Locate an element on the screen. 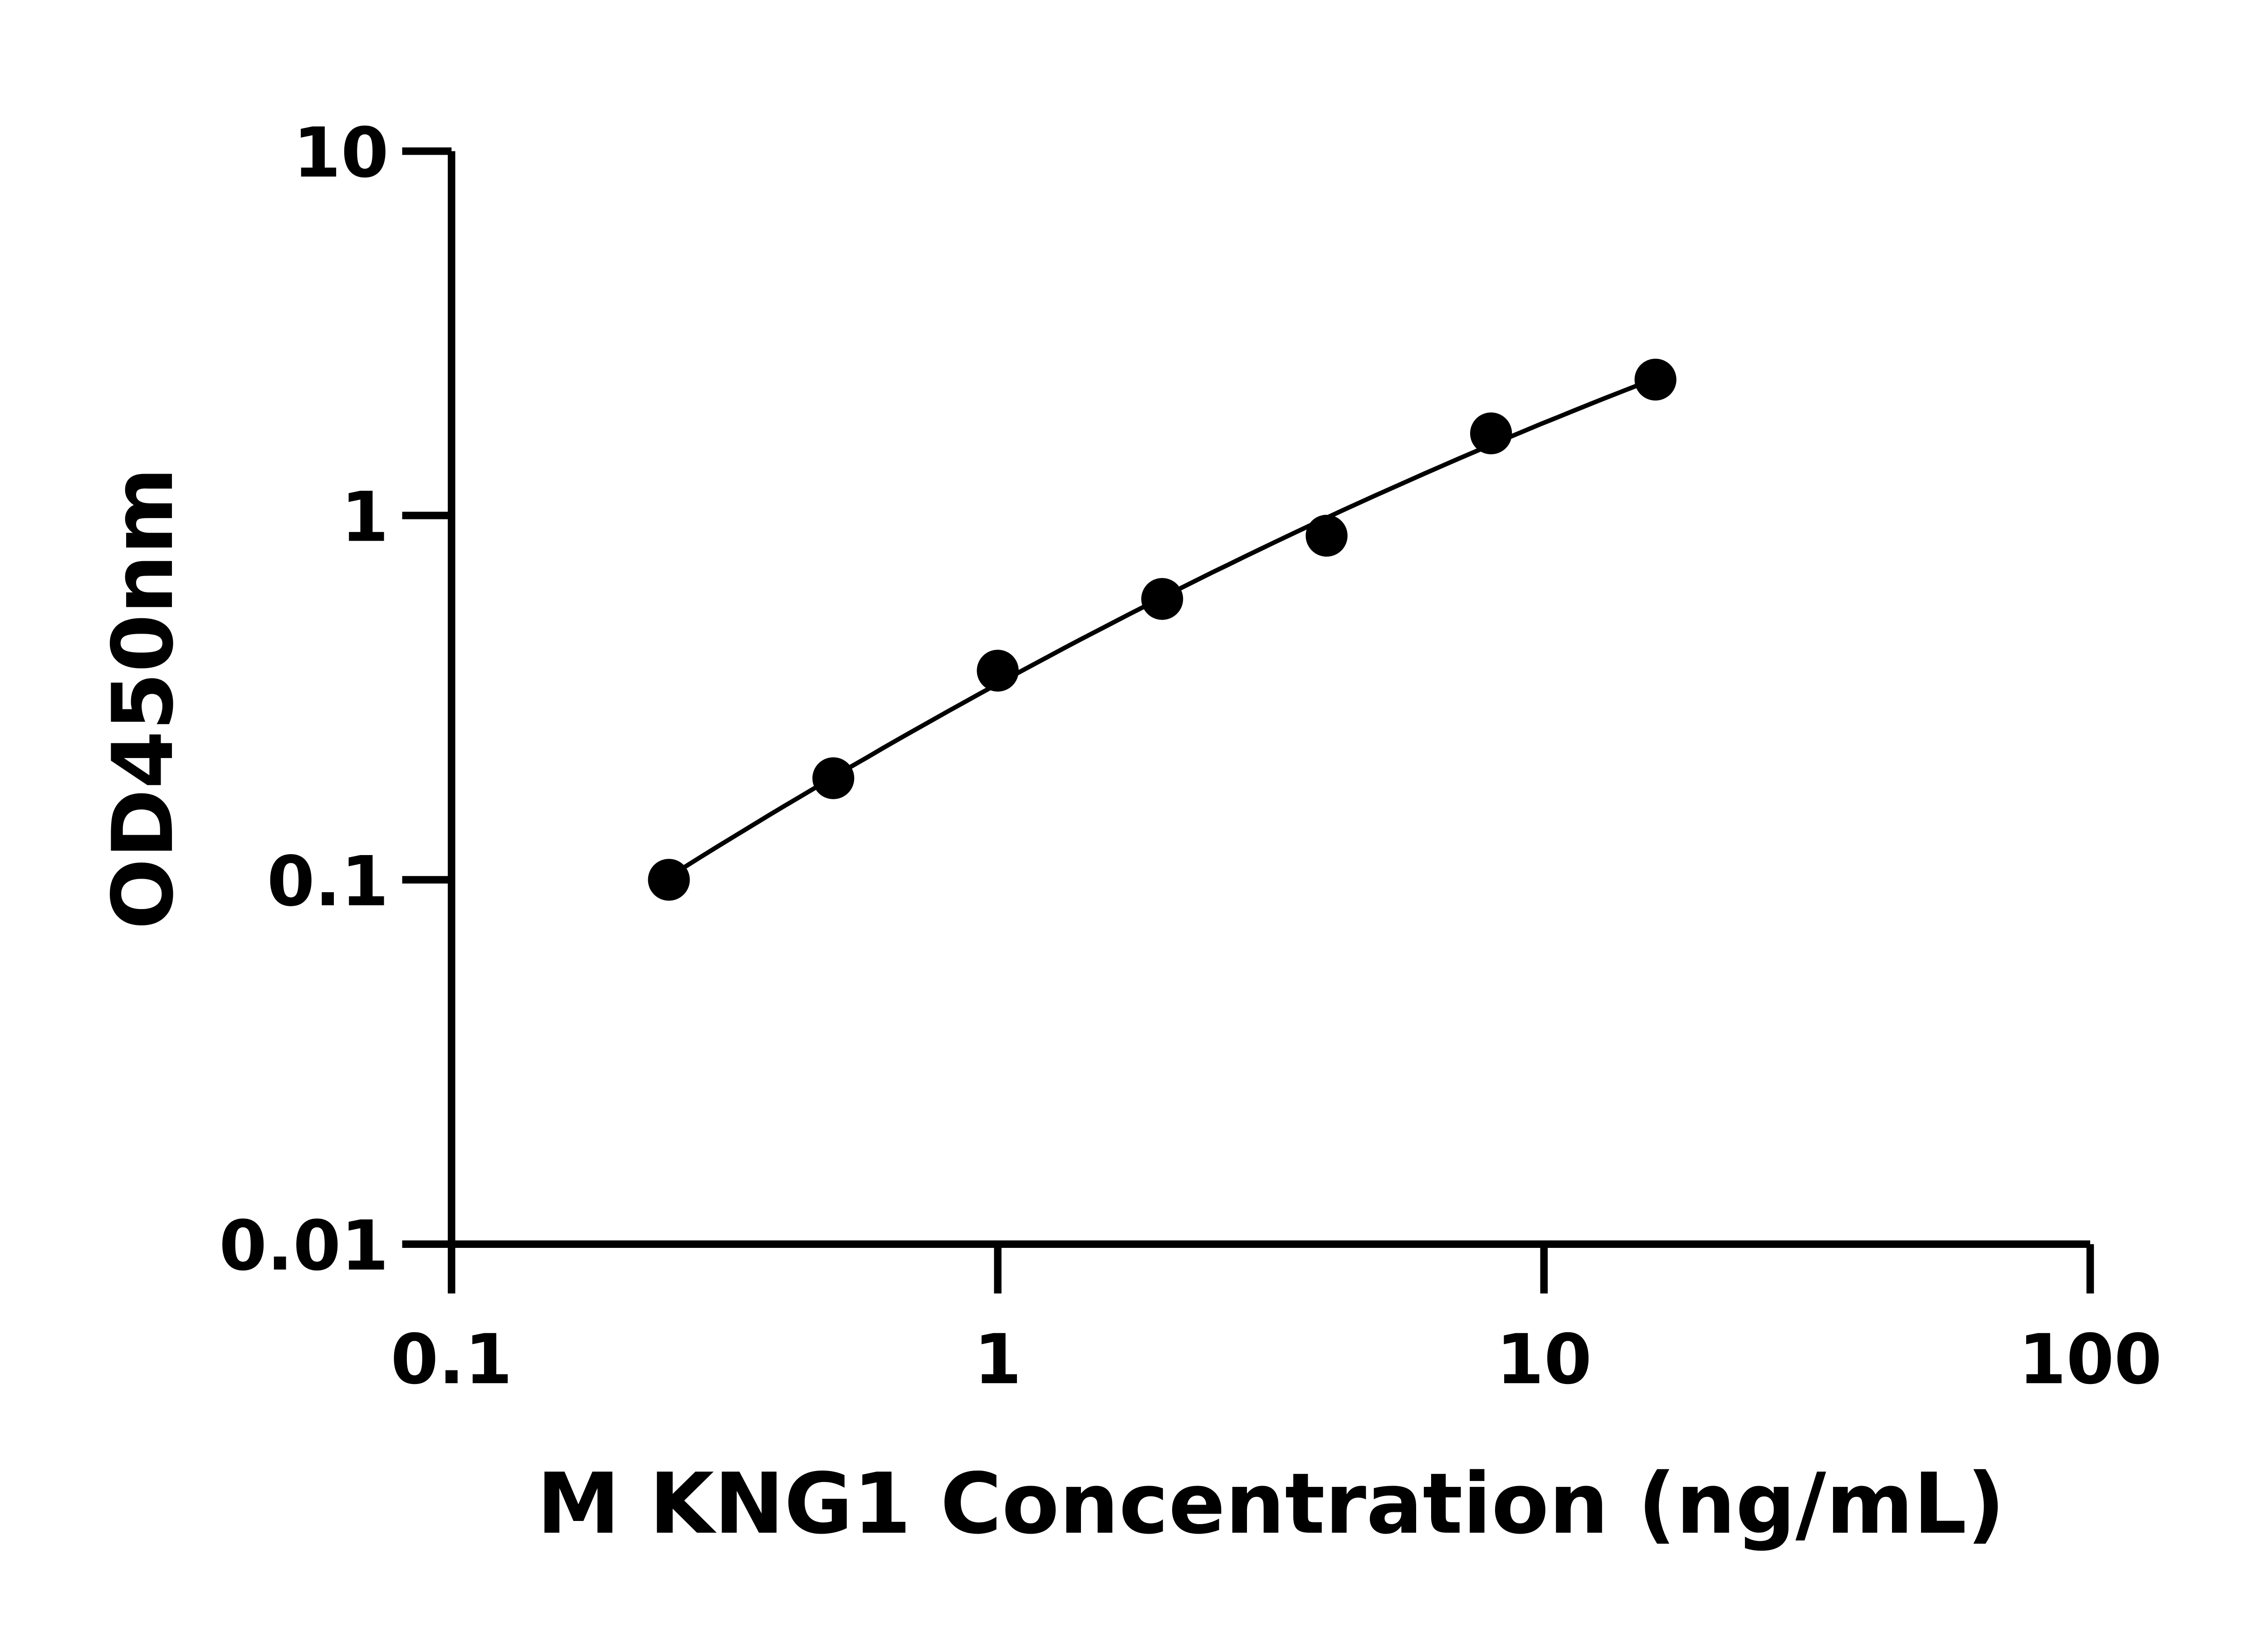 The width and height of the screenshot is (2268, 1633). y-axis-label: OD450nm is located at coordinates (143, 698).